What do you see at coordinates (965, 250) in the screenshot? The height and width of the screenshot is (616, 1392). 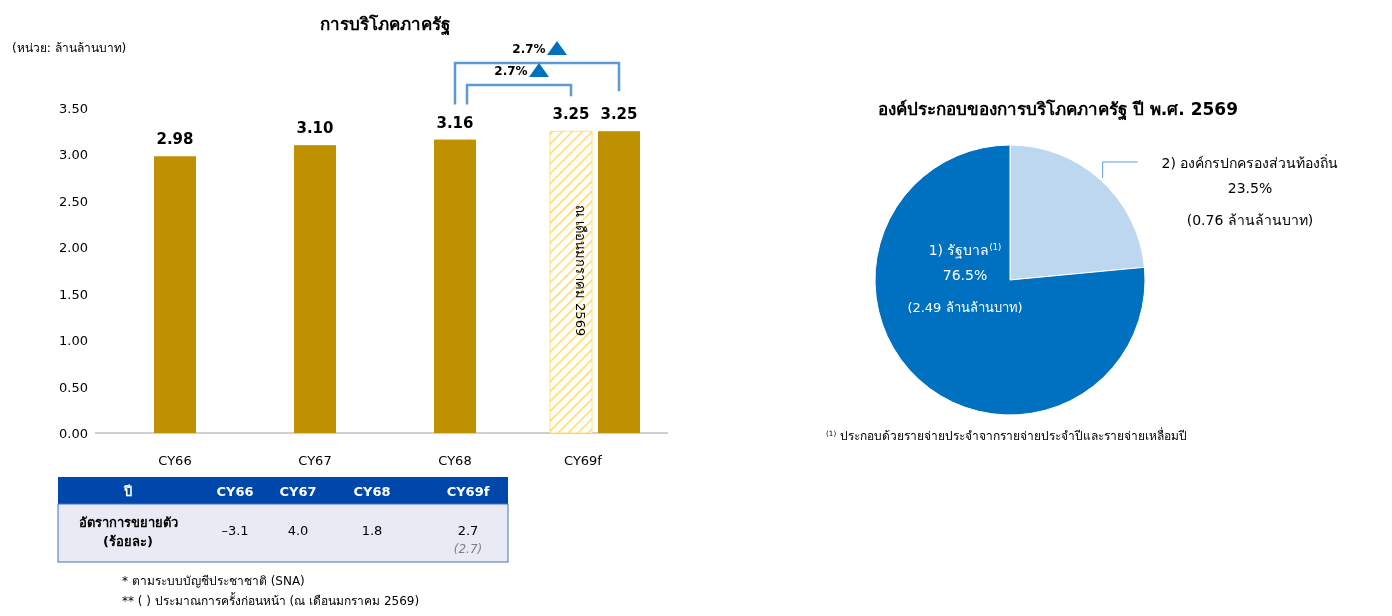 I see `slice-label: 1) รัฐบาล$^{(1)}$` at bounding box center [965, 250].